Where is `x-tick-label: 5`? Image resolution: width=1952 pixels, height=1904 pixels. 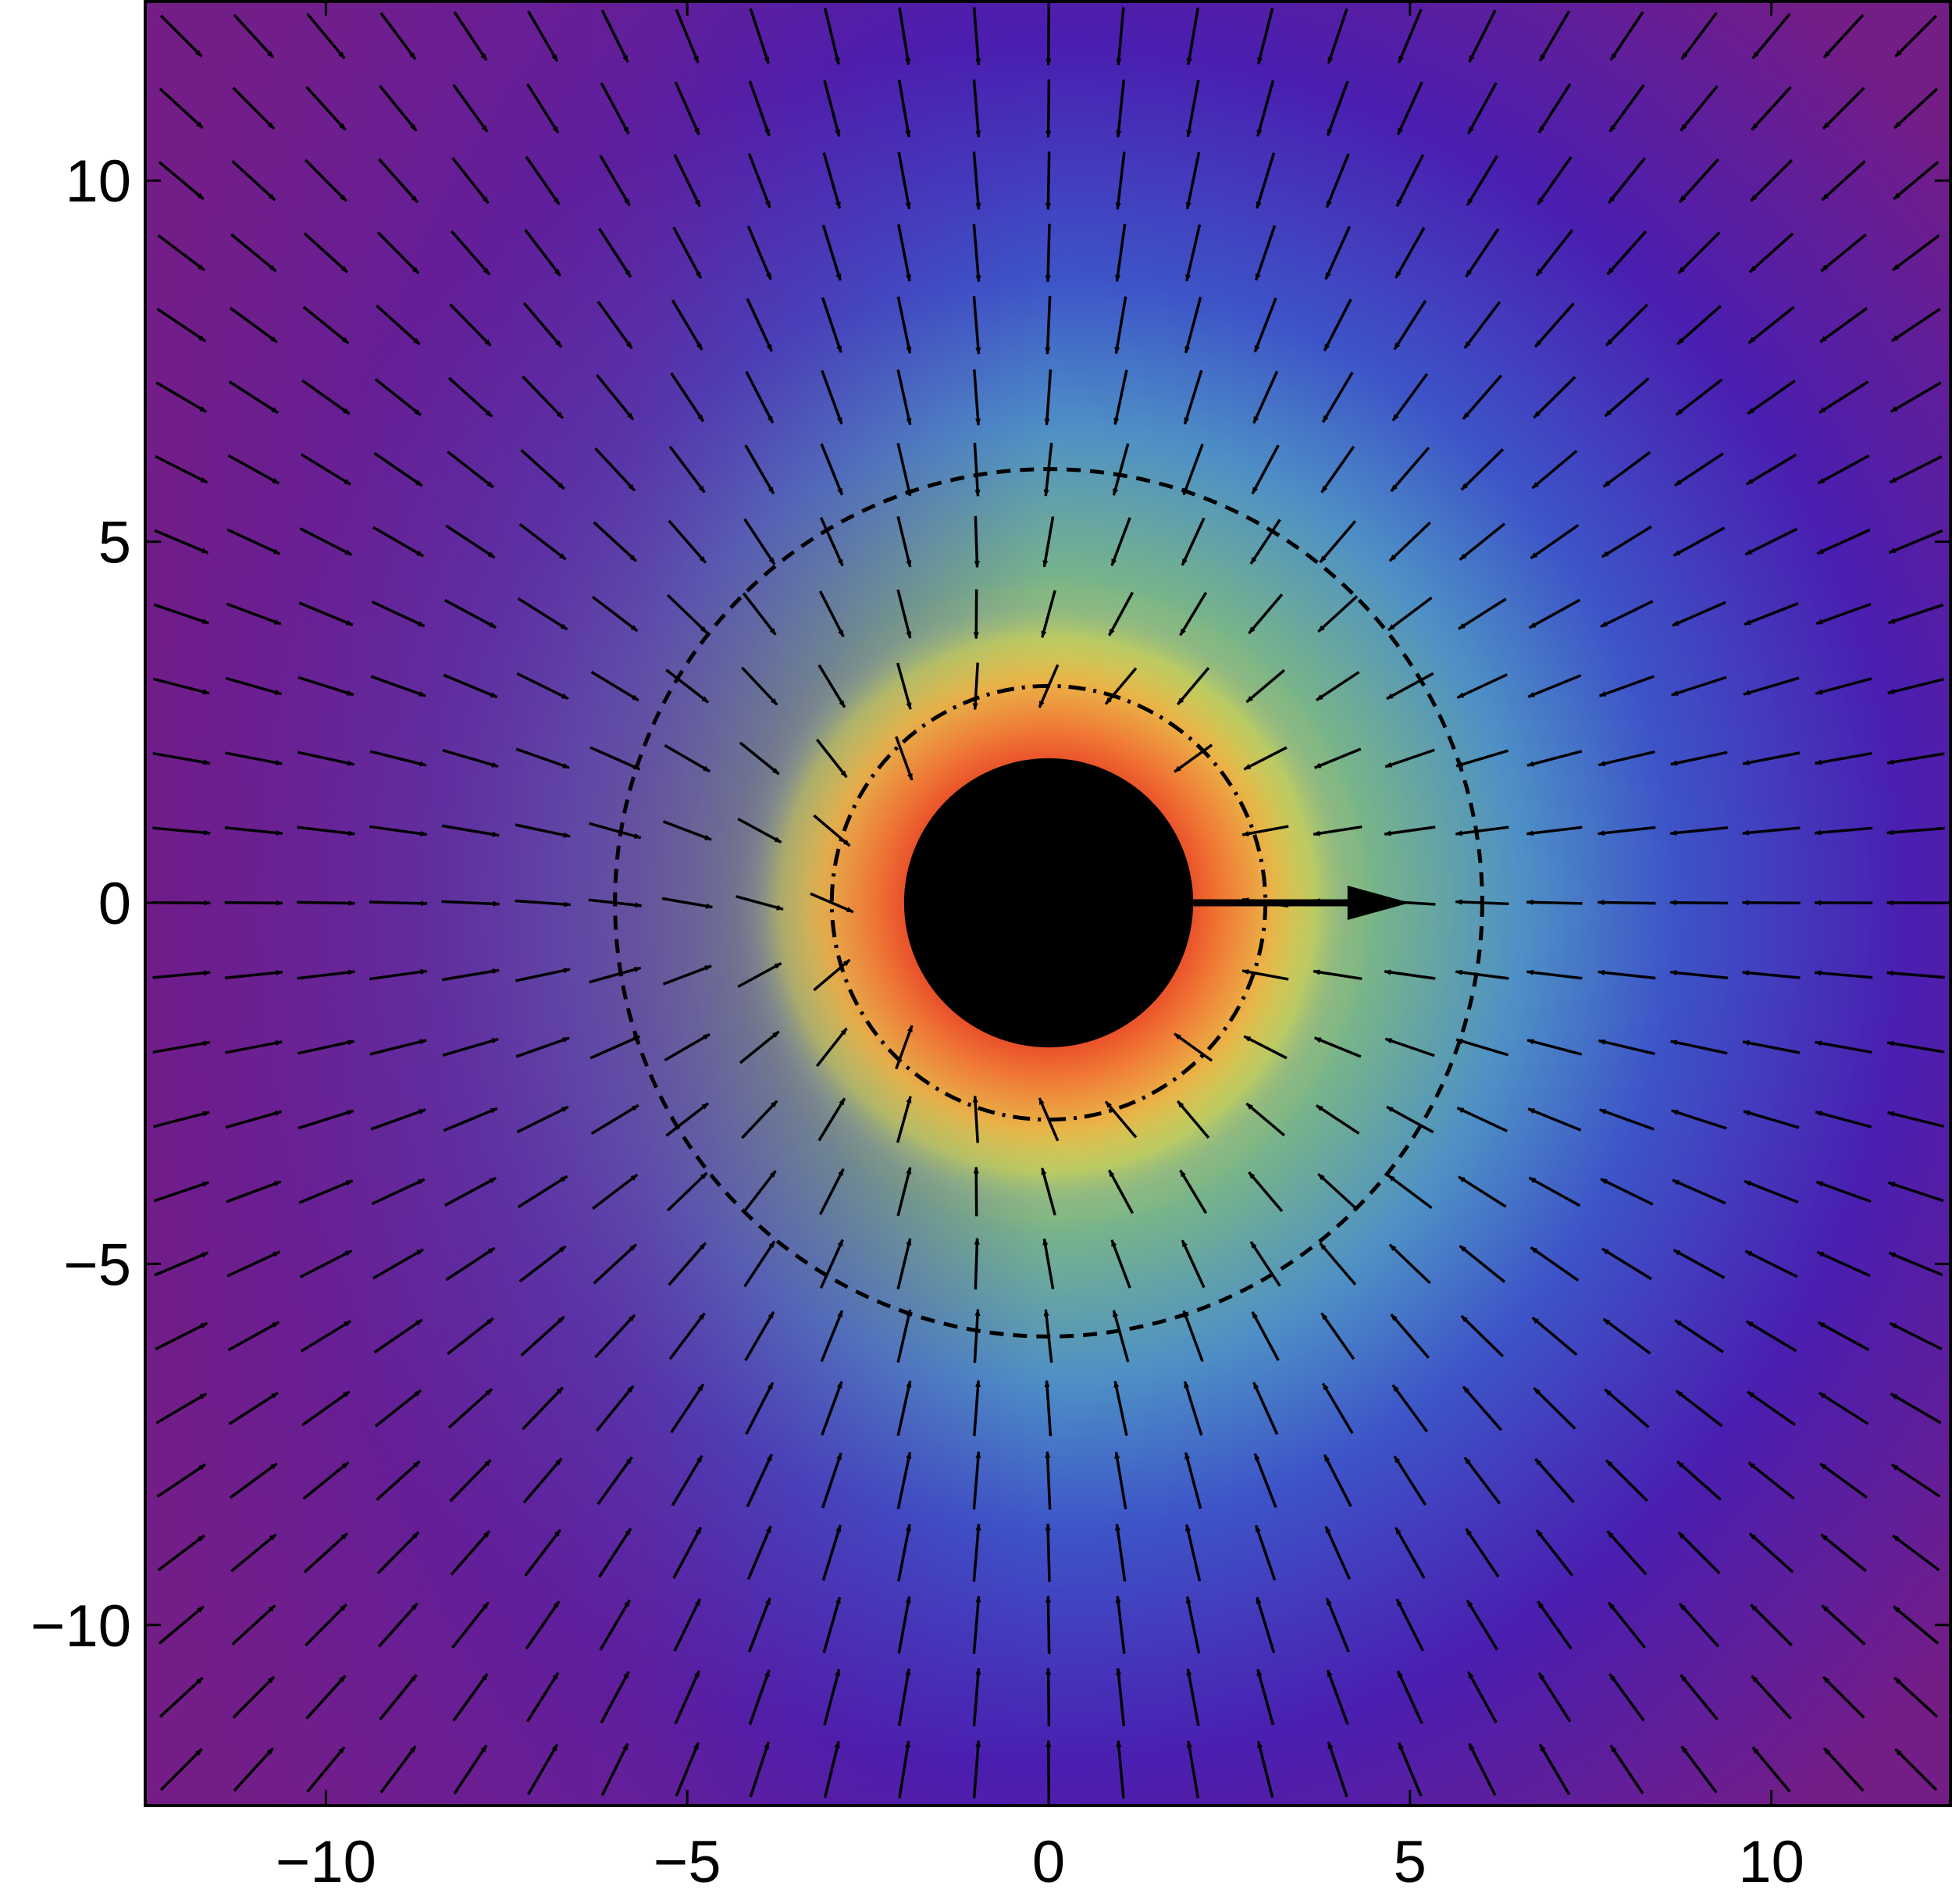 x-tick-label: 5 is located at coordinates (1411, 1862).